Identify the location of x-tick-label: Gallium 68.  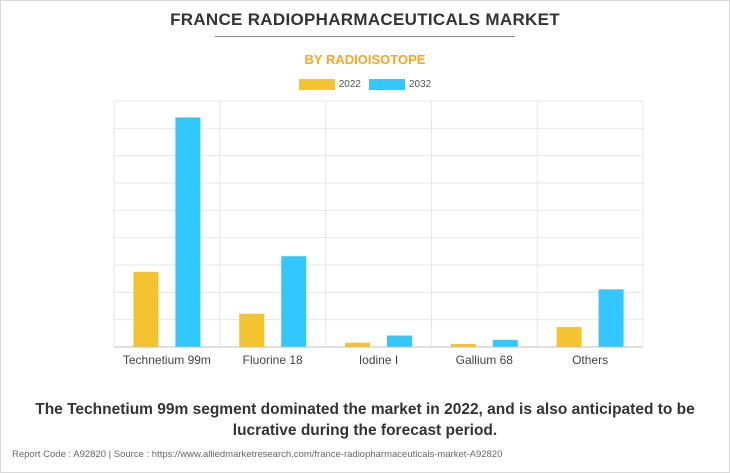
(485, 360).